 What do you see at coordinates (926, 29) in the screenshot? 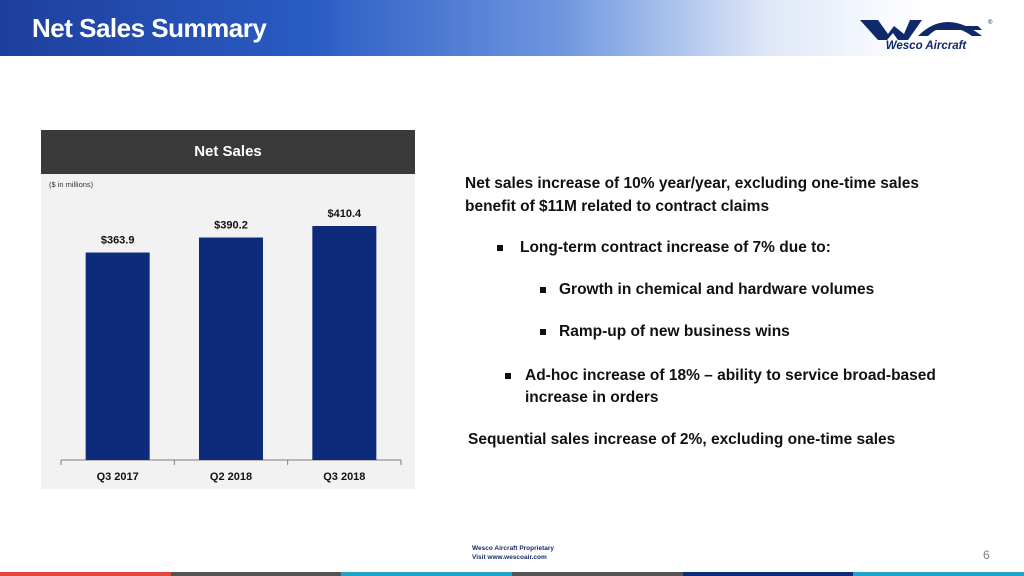
I see `wesco-logo-icon: ®` at bounding box center [926, 29].